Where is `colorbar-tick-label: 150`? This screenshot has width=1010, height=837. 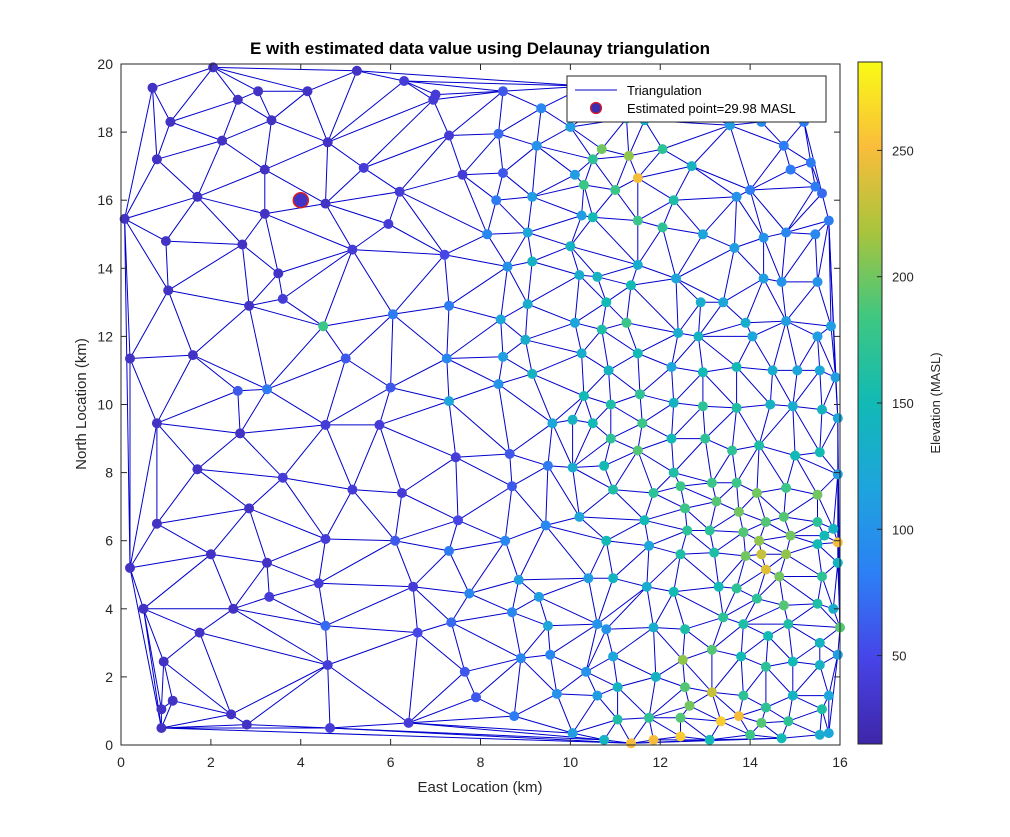
colorbar-tick-label: 150 is located at coordinates (903, 403).